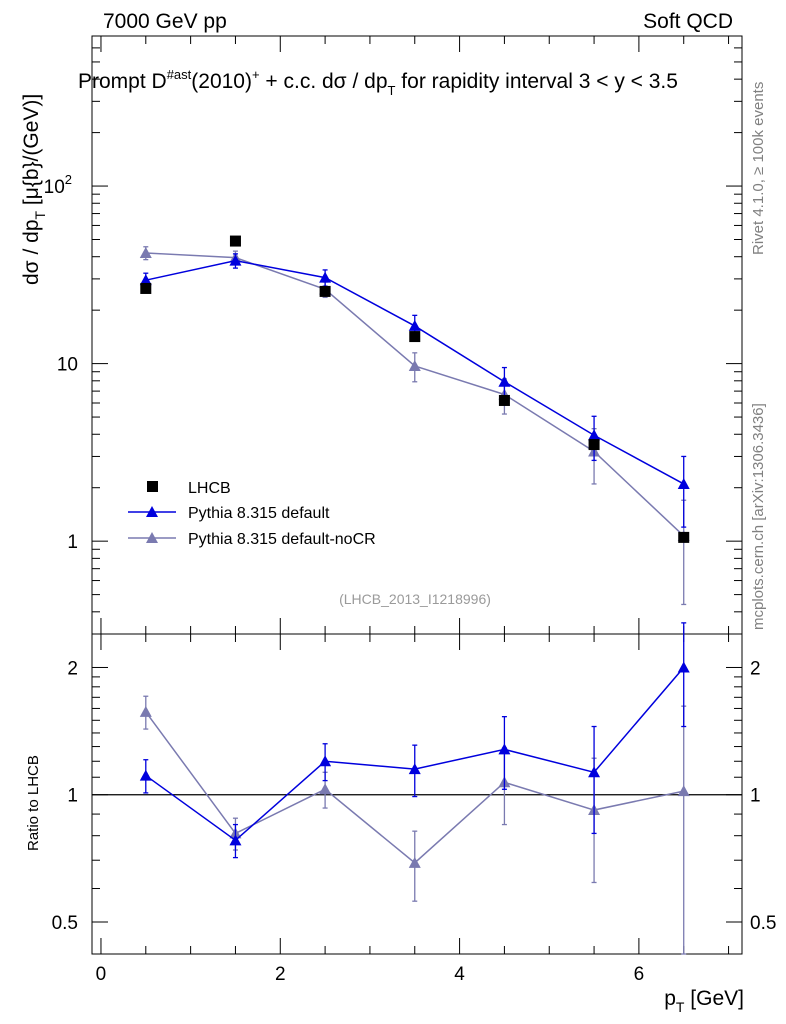 The width and height of the screenshot is (786, 1024). Describe the element at coordinates (101, 974) in the screenshot. I see `x-tick-label: 0` at that location.